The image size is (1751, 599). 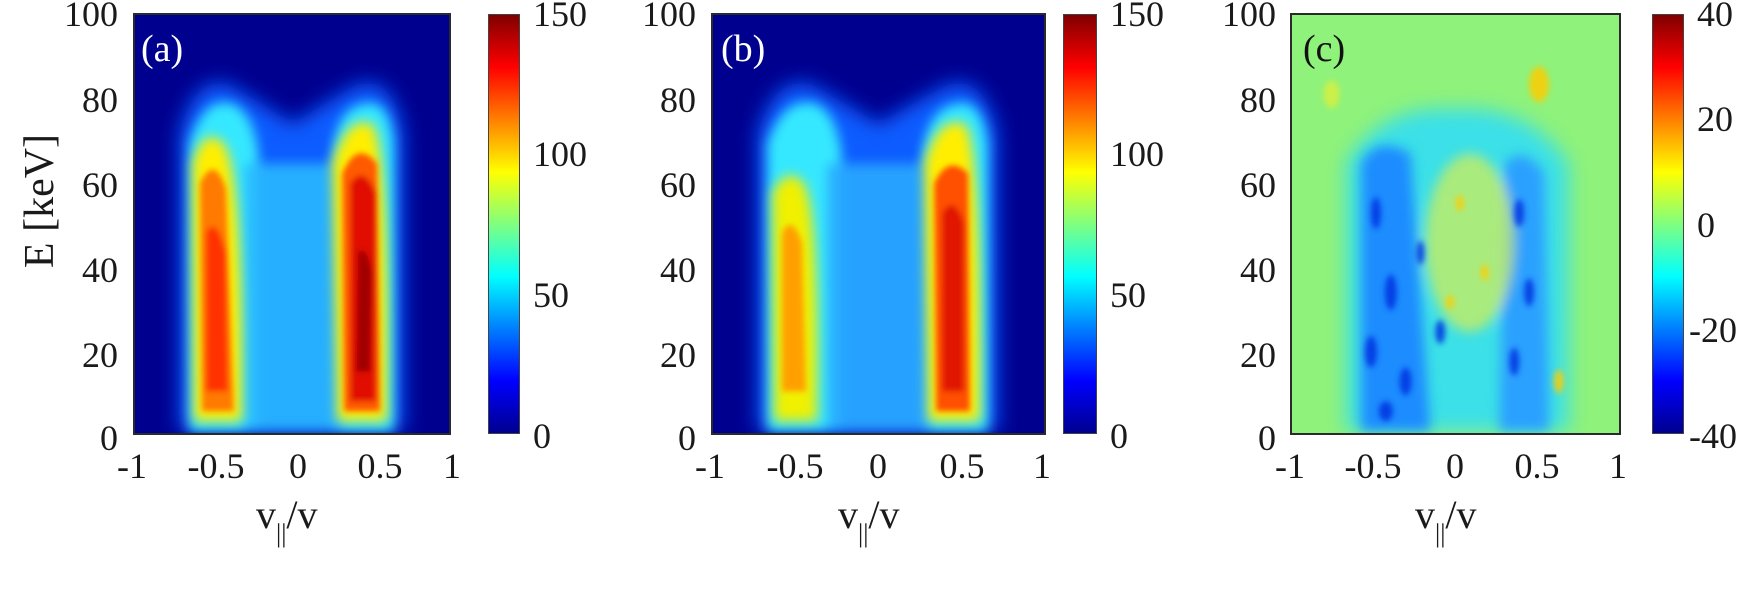 What do you see at coordinates (162, 49) in the screenshot?
I see `panel-label-a: (a)` at bounding box center [162, 49].